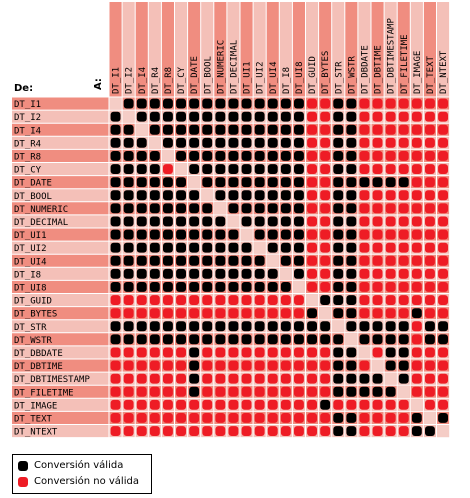  I want to click on invalid-cell-dt_i2-to-dt_ntext, so click(443, 116).